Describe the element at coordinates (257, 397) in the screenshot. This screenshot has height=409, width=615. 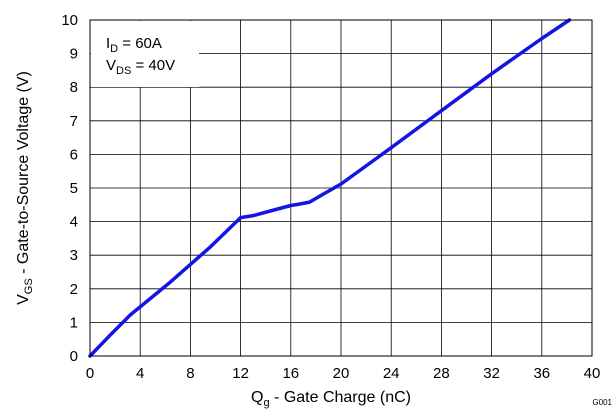
I see `x-label-main: Q` at that location.